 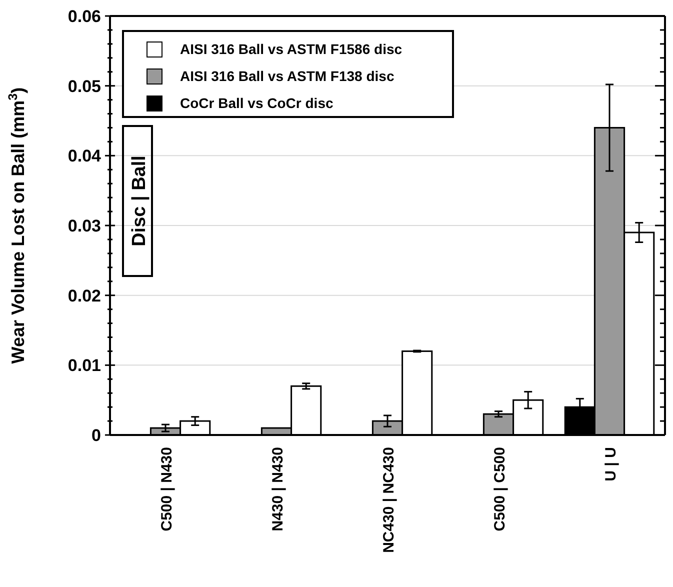 I want to click on y-tick-label: 0.02, so click(x=84, y=296).